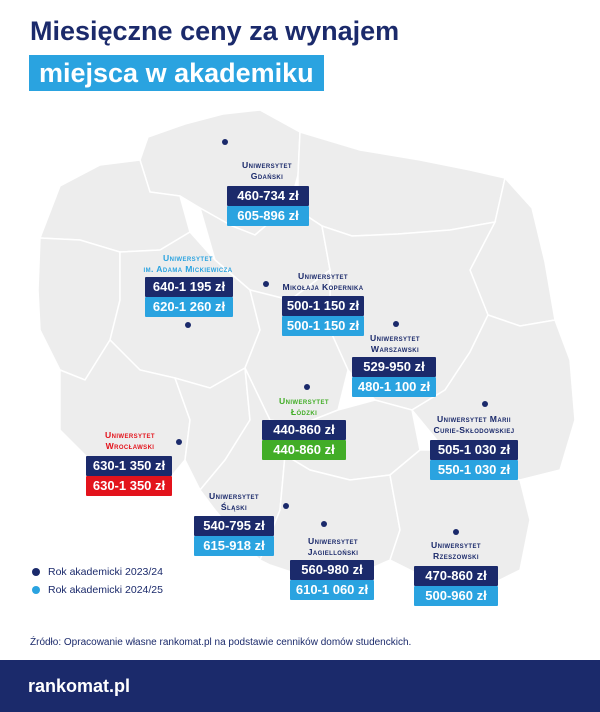 This screenshot has height=712, width=600. I want to click on price-2024-wroclaw: 630-1 350 zł, so click(129, 486).